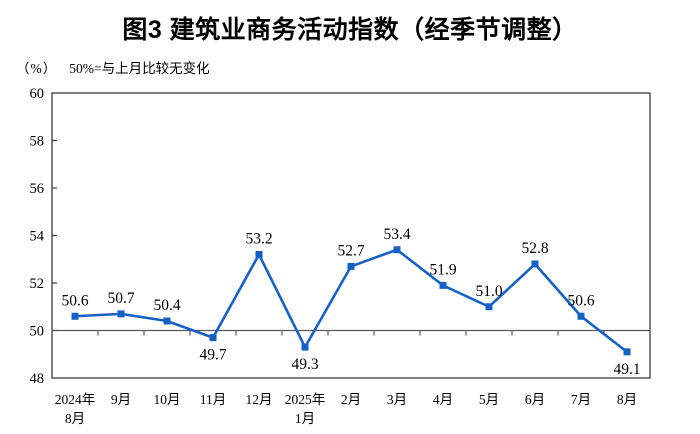  What do you see at coordinates (351, 399) in the screenshot?
I see `x-tick-label: 2月` at bounding box center [351, 399].